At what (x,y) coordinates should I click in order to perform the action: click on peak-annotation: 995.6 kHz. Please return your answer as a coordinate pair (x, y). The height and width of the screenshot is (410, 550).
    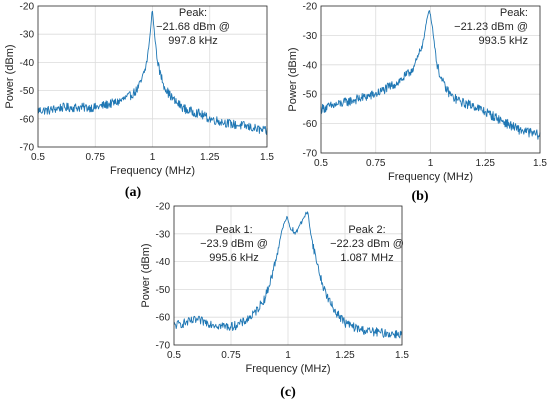
    Looking at the image, I should click on (234, 258).